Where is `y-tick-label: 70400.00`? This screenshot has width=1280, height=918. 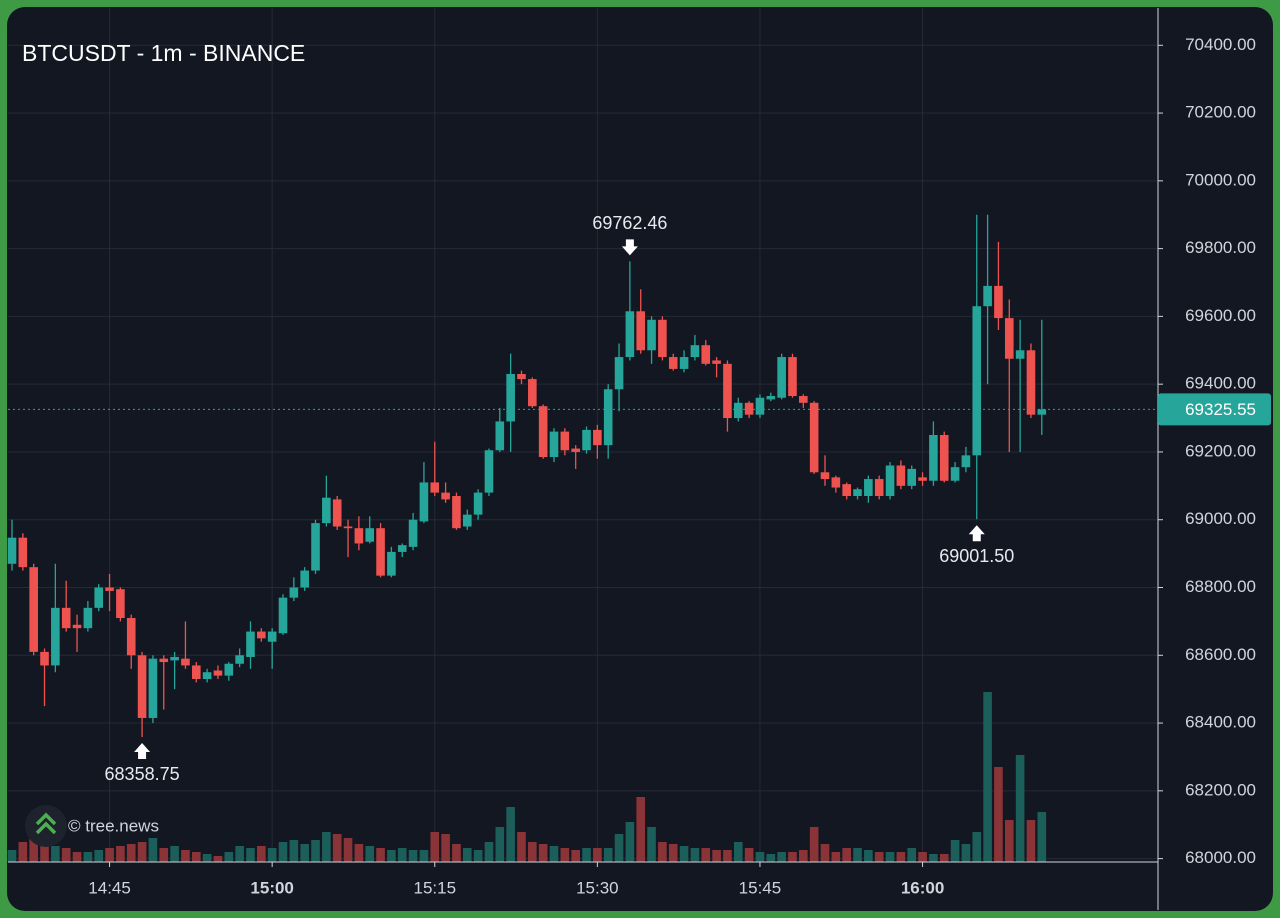 y-tick-label: 70400.00 is located at coordinates (1220, 44).